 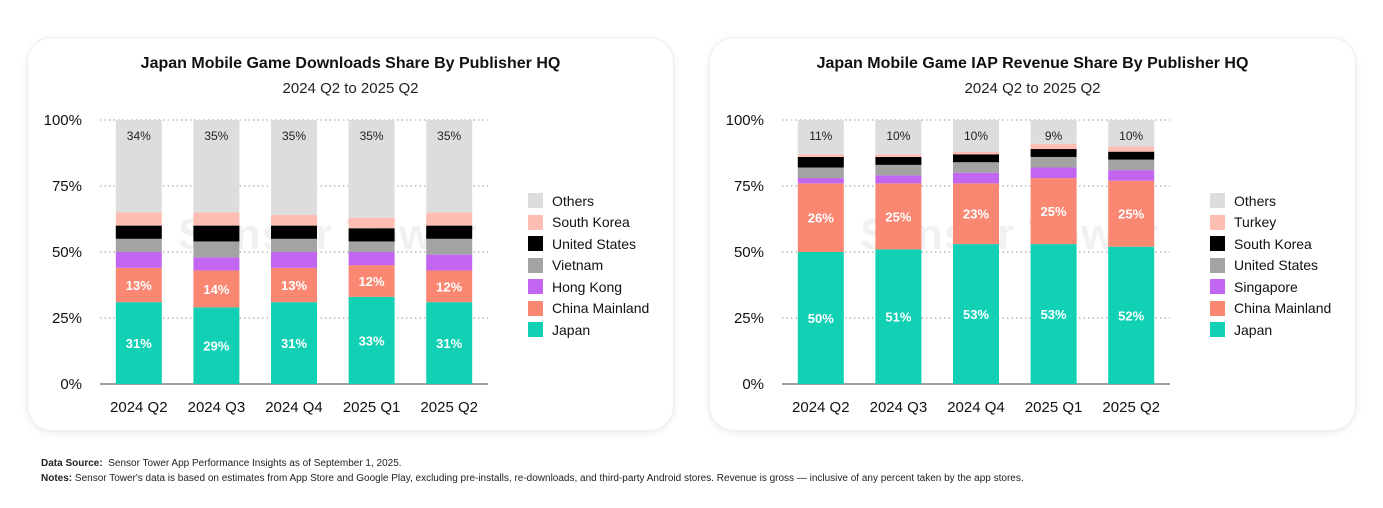 What do you see at coordinates (1270, 223) in the screenshot?
I see `legend-item-turkey: Turkey` at bounding box center [1270, 223].